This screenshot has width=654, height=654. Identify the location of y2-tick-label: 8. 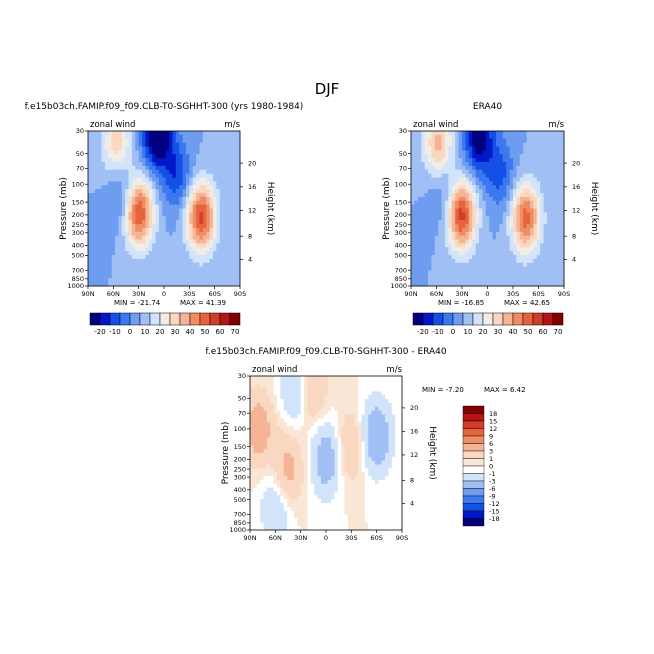
(250, 236).